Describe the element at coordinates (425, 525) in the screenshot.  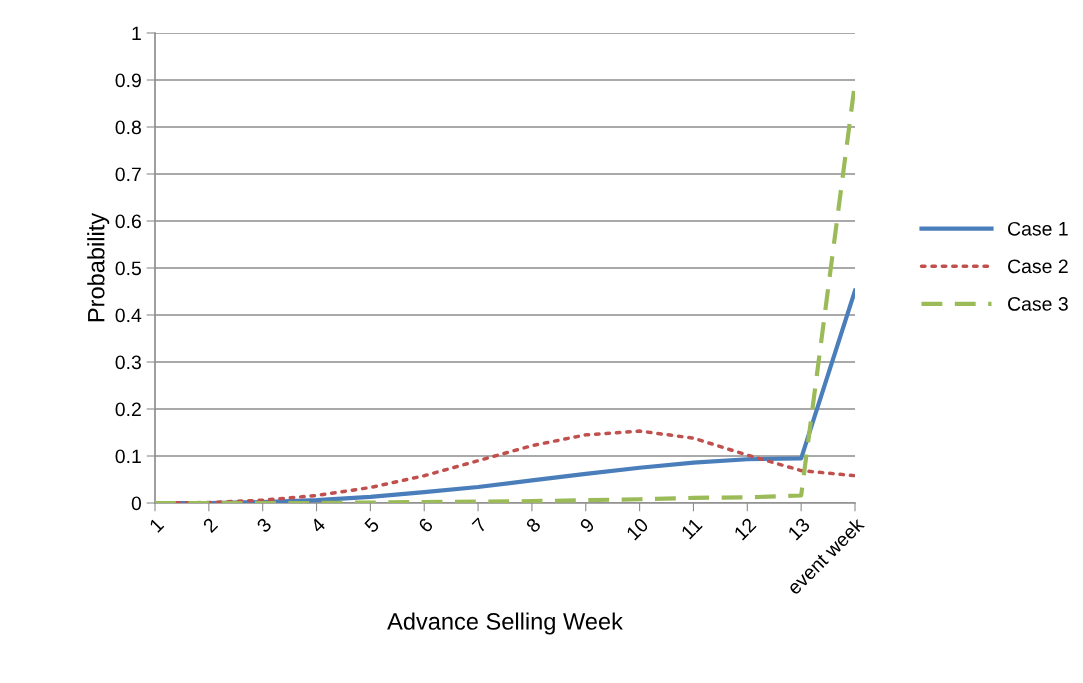
I see `x-tick-label: 6` at that location.